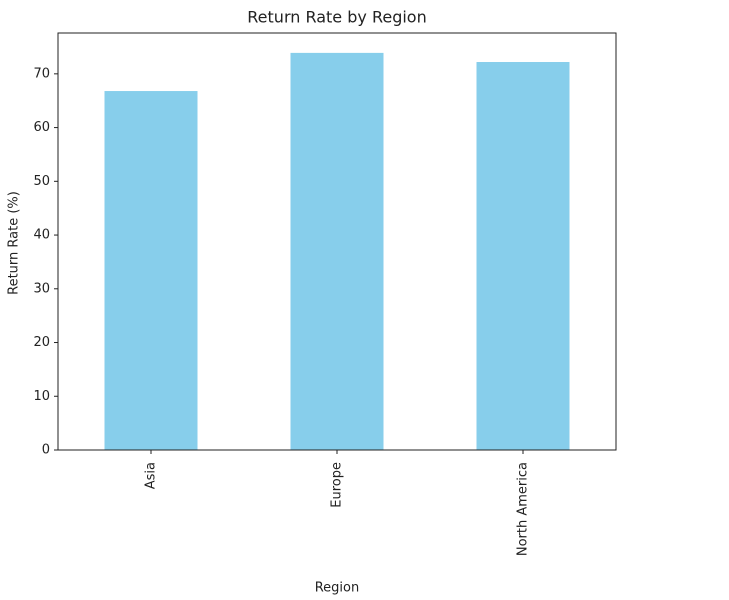  I want to click on y-tick-label: 0, so click(46, 450).